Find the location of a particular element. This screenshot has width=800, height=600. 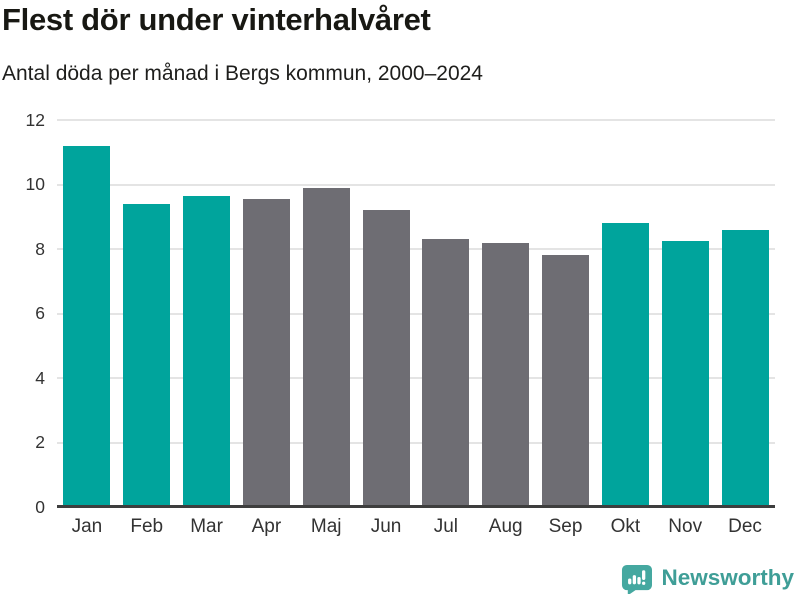

bar-slot-jun is located at coordinates (386, 313).